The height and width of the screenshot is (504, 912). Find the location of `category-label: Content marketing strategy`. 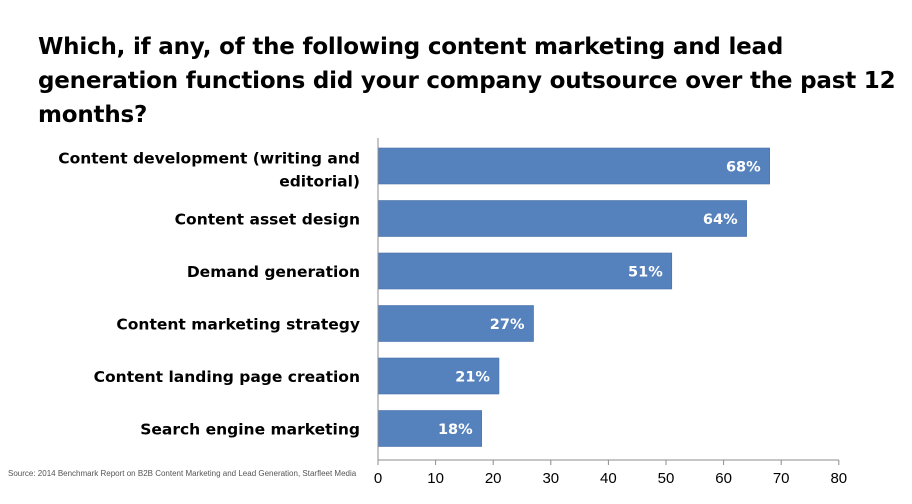

category-label: Content marketing strategy is located at coordinates (238, 325).